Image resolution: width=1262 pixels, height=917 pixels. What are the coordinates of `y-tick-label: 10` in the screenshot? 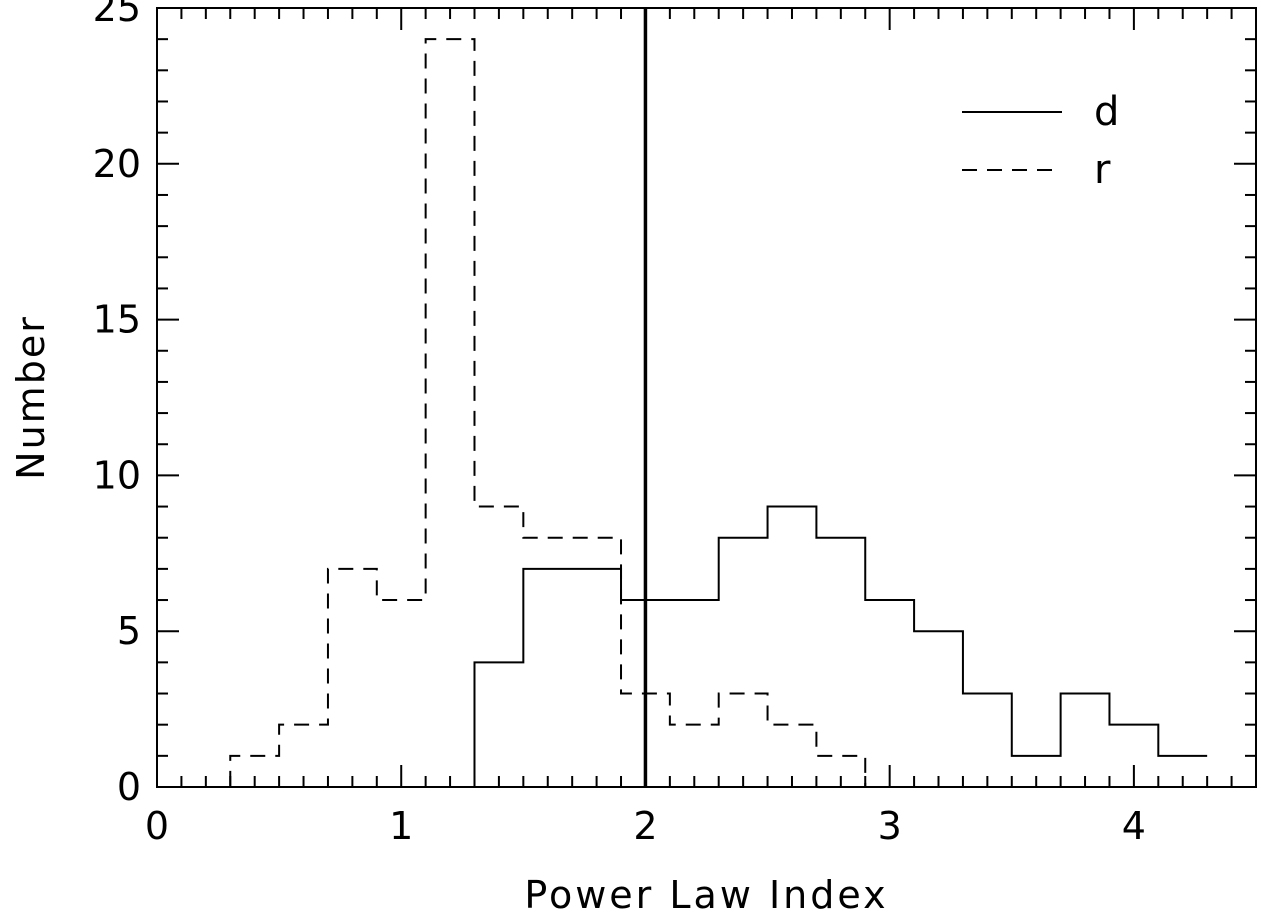 It's located at (117, 475).